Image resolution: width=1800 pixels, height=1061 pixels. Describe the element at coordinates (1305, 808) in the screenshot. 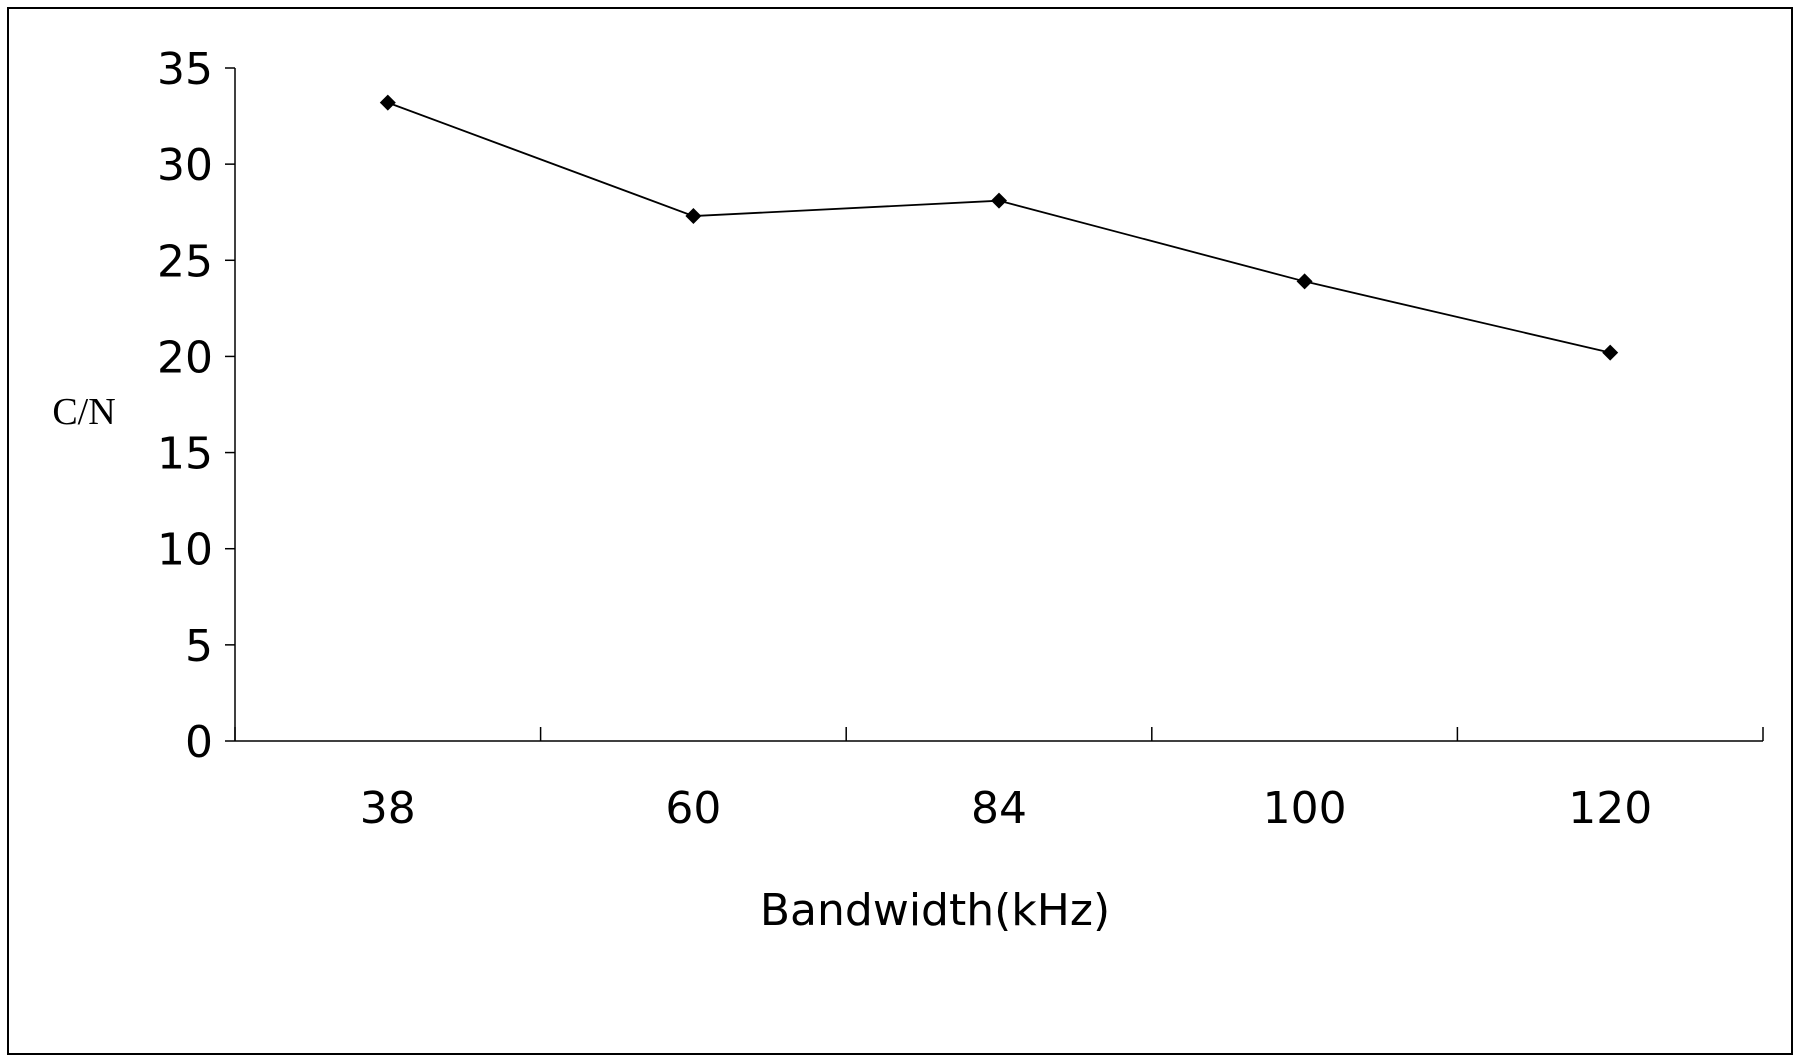

I see `x-tick-label: 100` at that location.